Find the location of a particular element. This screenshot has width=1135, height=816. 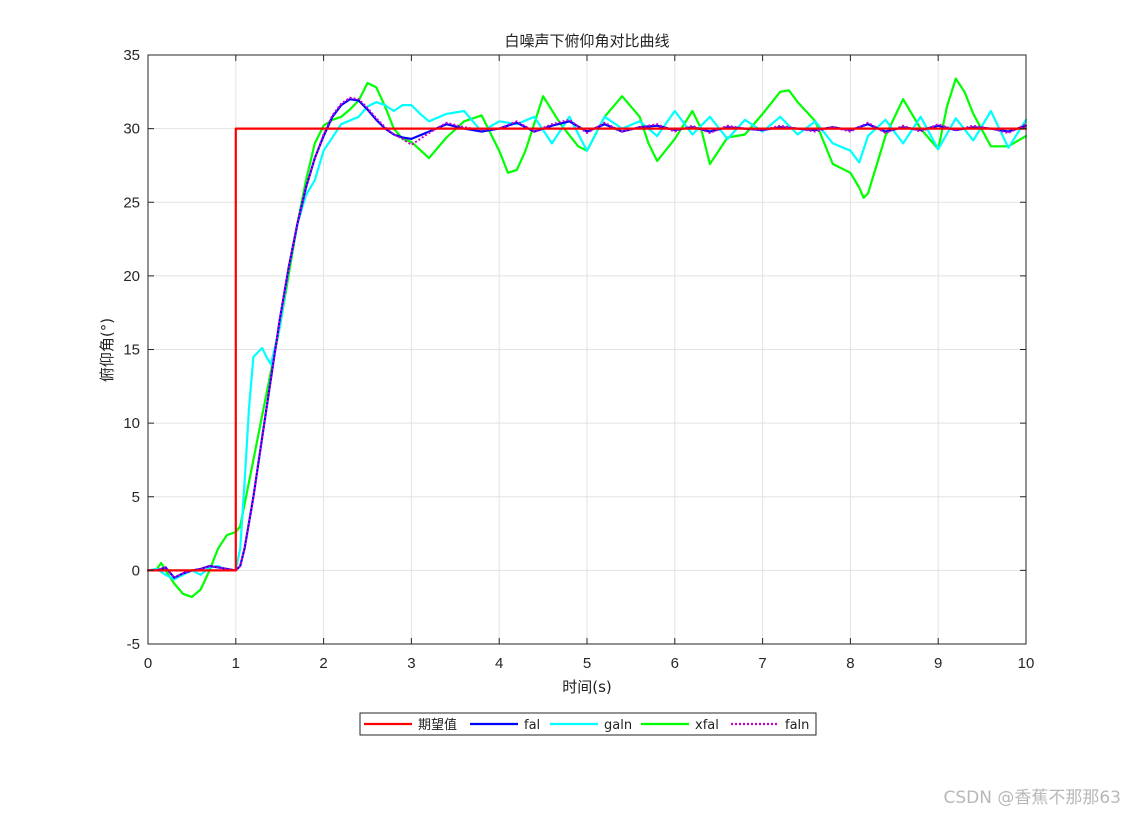

x-tick-label: 10 is located at coordinates (1026, 663).